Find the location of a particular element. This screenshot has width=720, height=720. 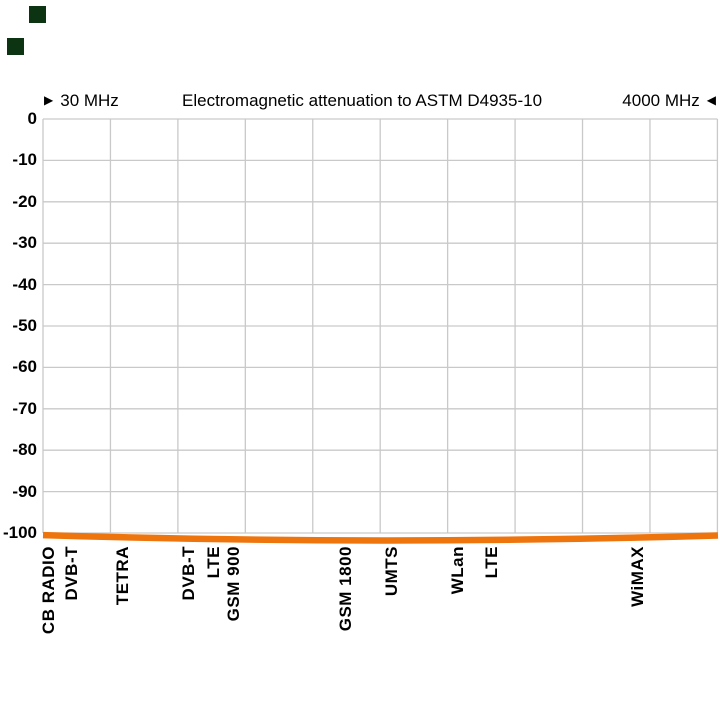

attenuation-line is located at coordinates (380, 537).